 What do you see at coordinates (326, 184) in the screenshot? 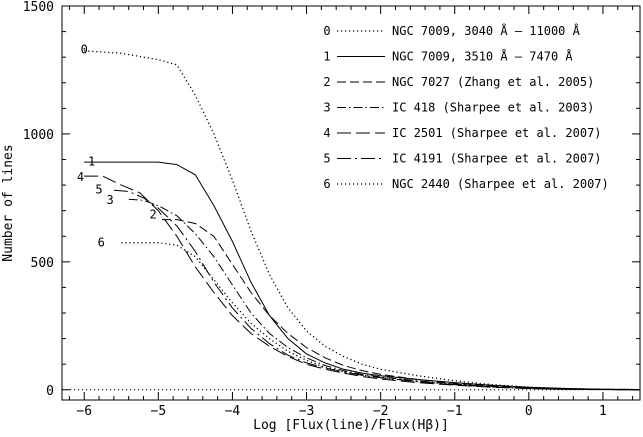
I see `legend-number-6: 6` at bounding box center [326, 184].